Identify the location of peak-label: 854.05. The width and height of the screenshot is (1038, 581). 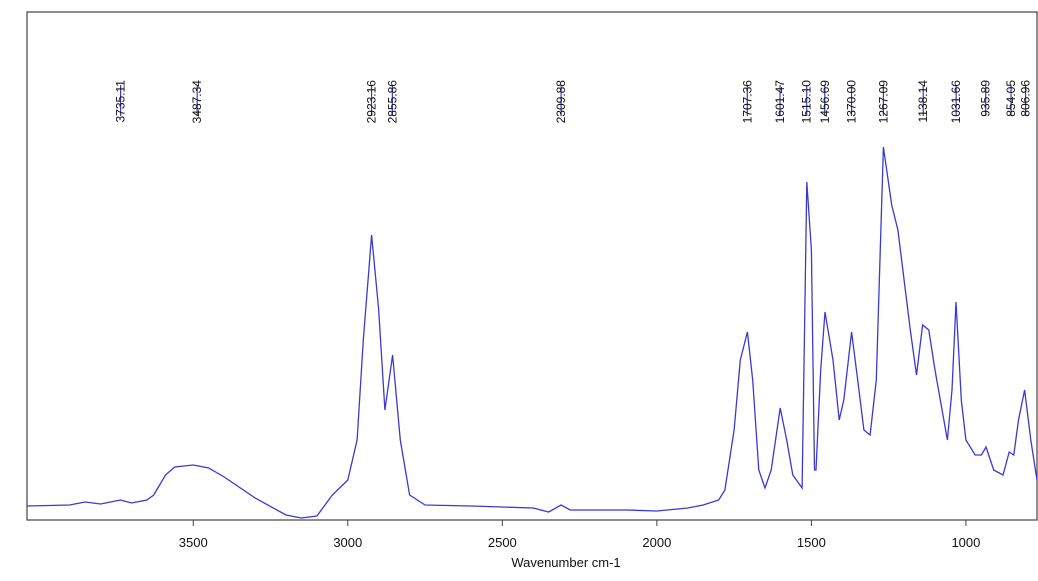
(1011, 98).